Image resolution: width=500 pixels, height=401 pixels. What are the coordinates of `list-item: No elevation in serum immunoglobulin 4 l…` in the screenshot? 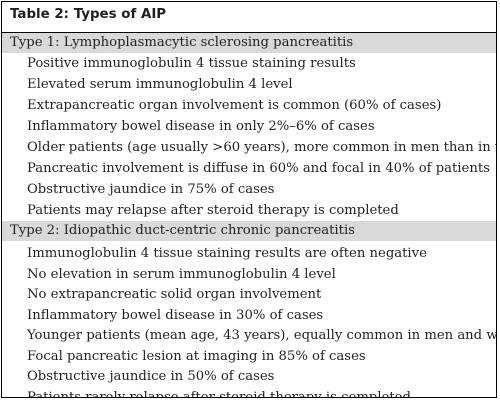 It's located at (181, 274).